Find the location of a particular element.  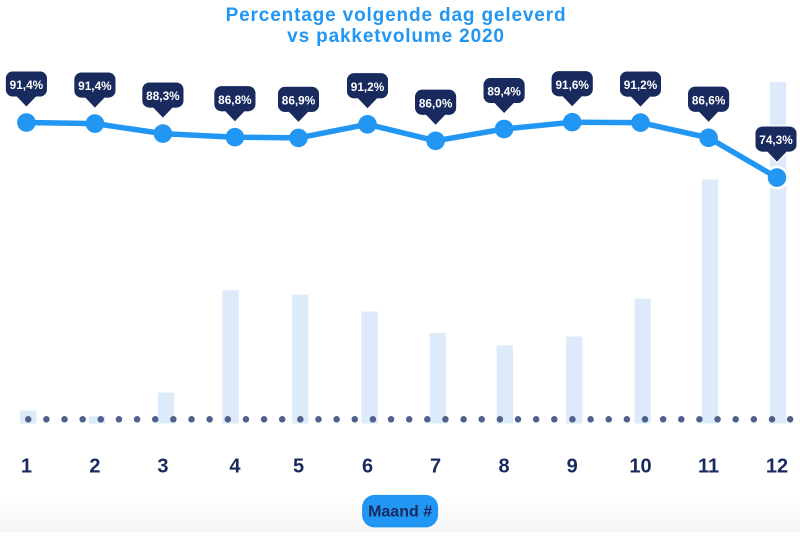

svg-text: 86,0% is located at coordinates (436, 103).